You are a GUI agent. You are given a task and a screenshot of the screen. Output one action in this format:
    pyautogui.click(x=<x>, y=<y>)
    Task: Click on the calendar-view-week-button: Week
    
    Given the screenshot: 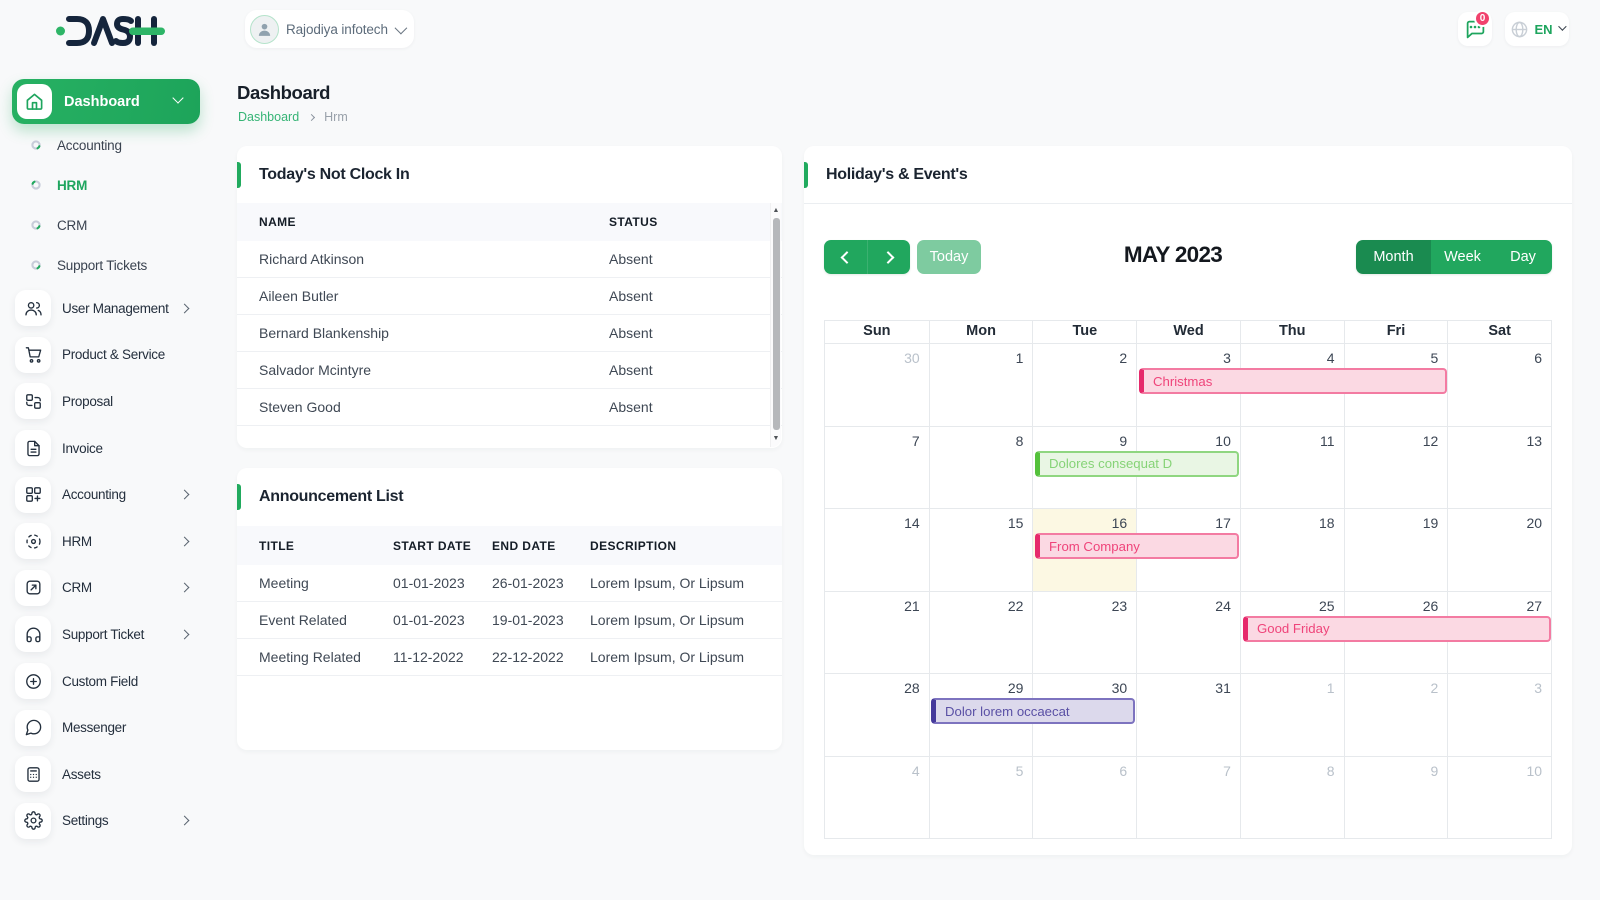 What is the action you would take?
    pyautogui.click(x=1462, y=257)
    